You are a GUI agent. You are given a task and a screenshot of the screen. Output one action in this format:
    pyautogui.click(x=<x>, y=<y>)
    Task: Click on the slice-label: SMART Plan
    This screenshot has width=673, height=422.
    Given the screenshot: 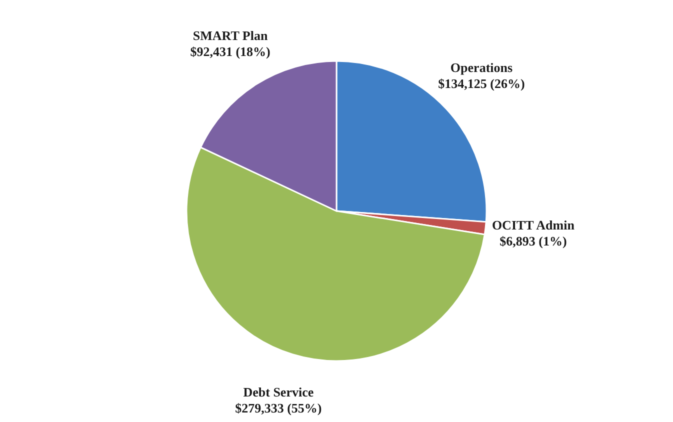 What is the action you would take?
    pyautogui.click(x=230, y=35)
    